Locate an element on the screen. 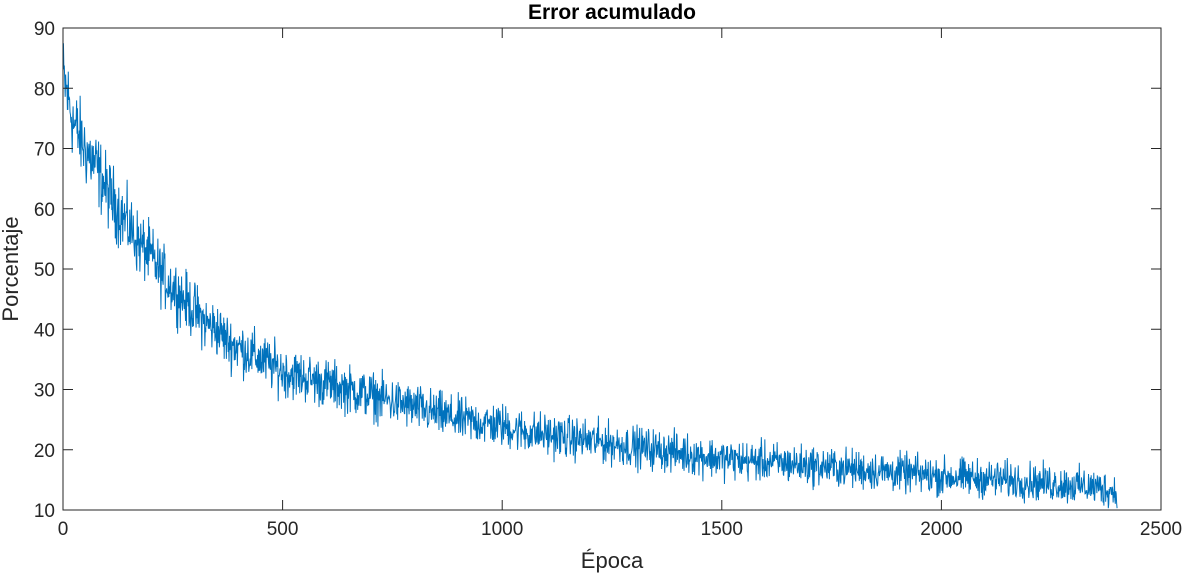  chart-title: Error acumulado is located at coordinates (612, 12).